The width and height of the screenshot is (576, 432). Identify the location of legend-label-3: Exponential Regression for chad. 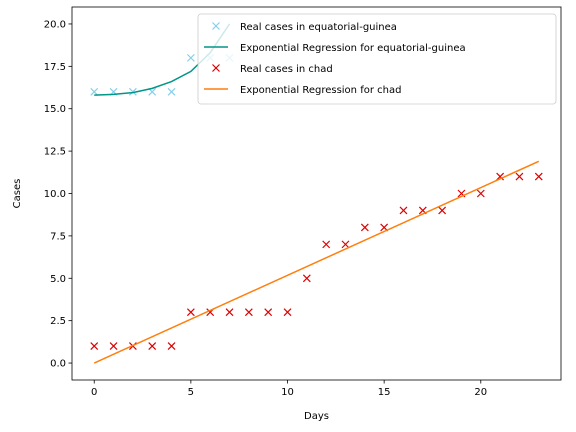
(320, 90).